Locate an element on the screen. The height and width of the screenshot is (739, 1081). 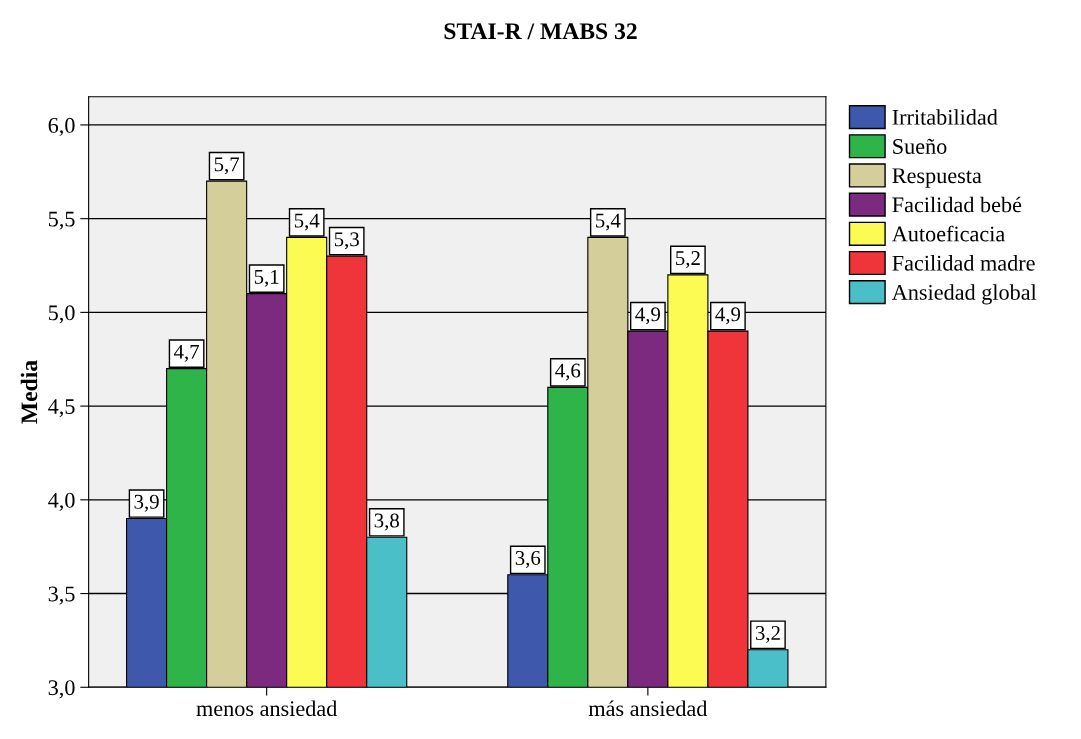
data-label: 4,6 is located at coordinates (568, 372).